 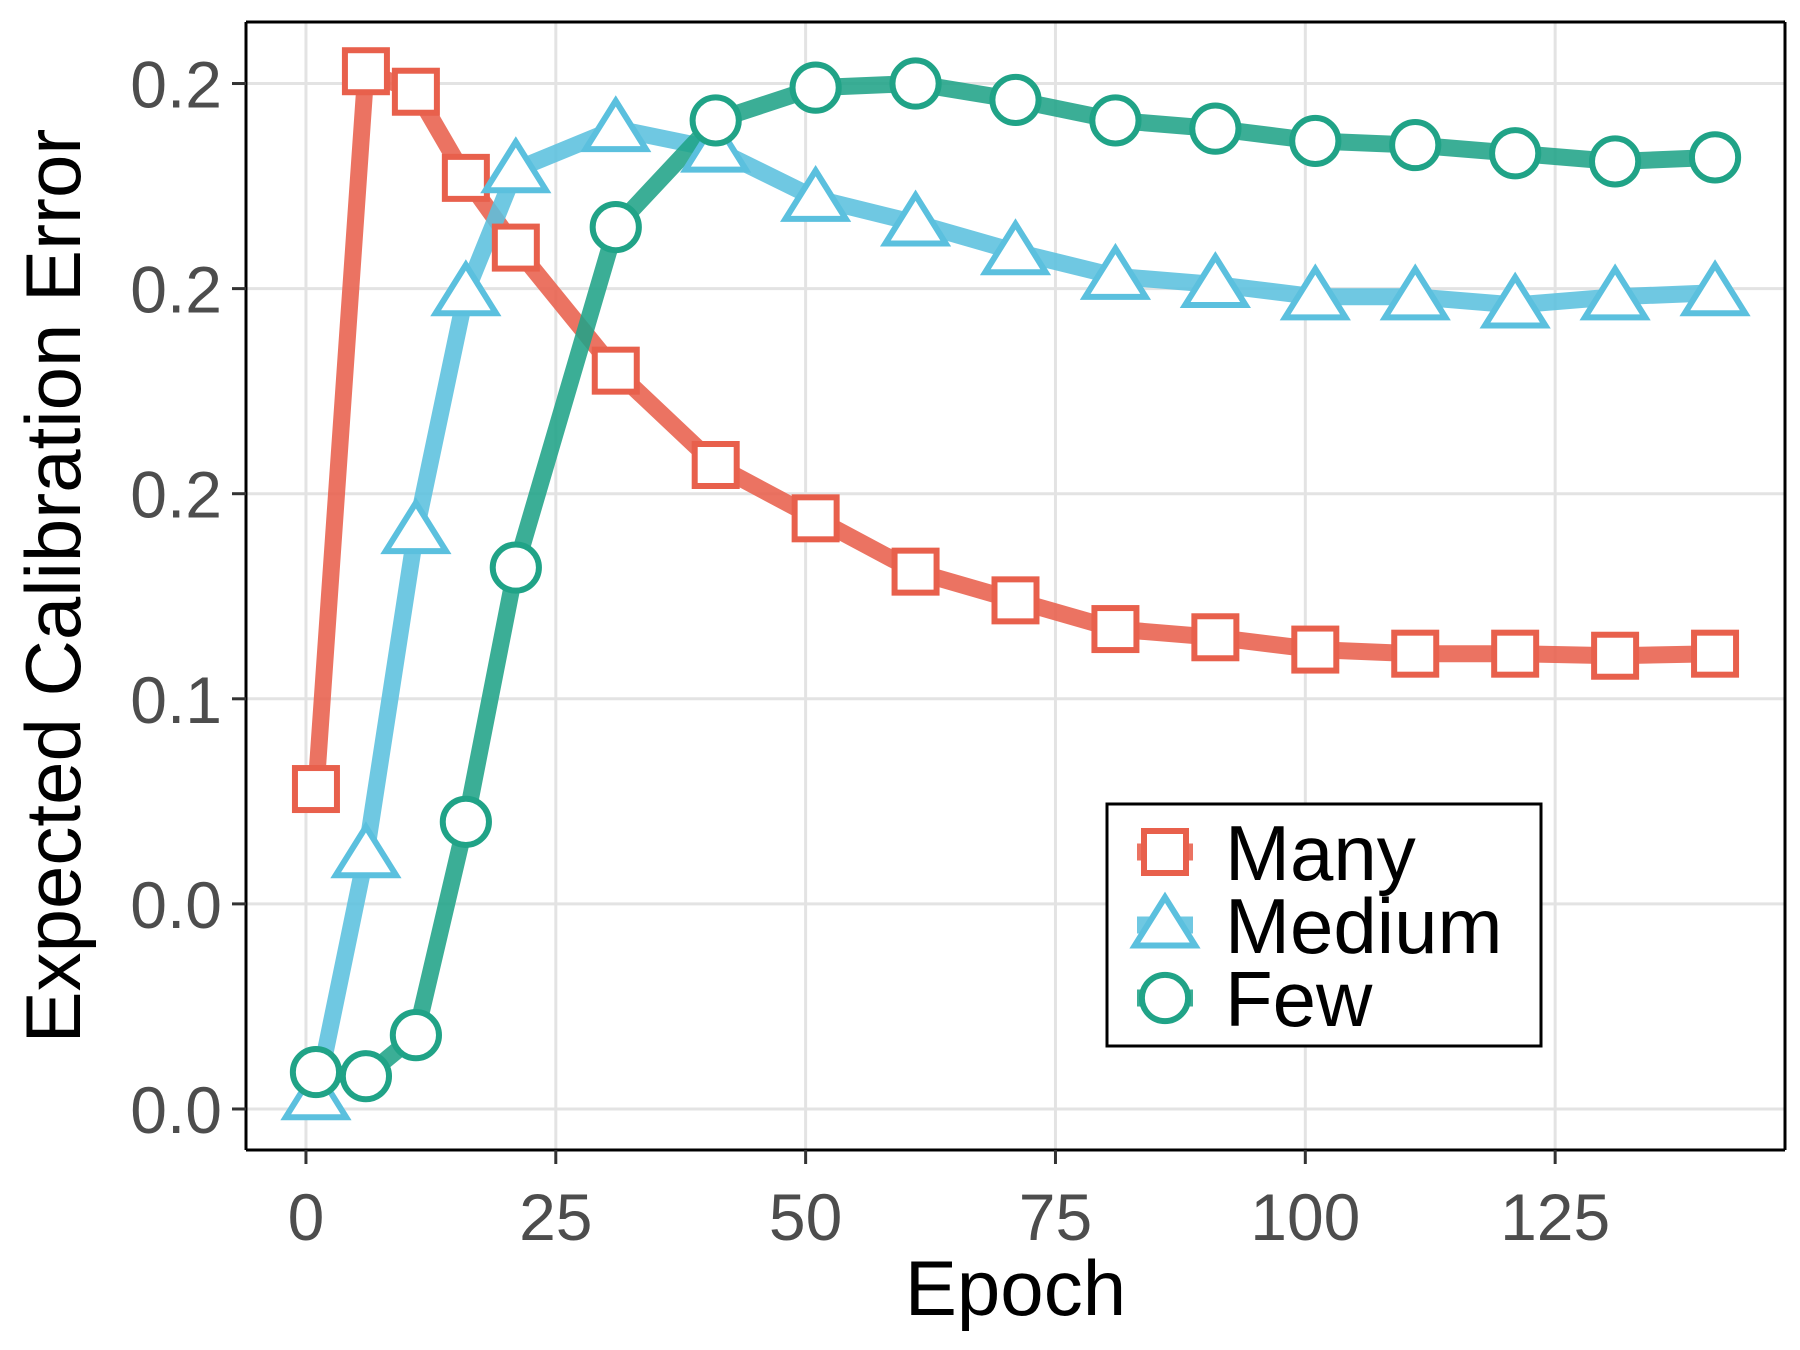 I want to click on x-tick-label: 0, so click(x=306, y=1217).